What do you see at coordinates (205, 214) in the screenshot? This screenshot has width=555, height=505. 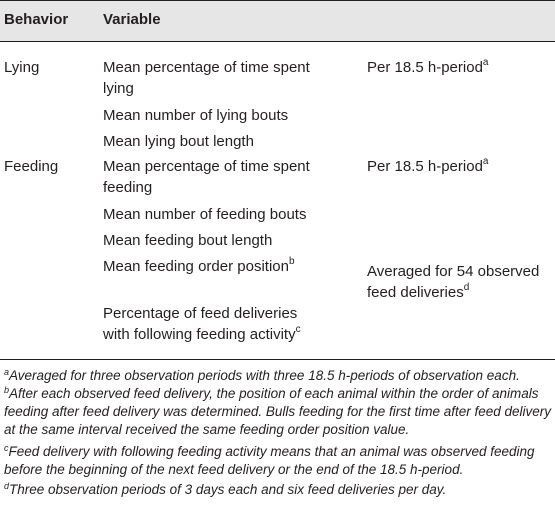 I see `row-variable-line: Mean number of feeding bouts` at bounding box center [205, 214].